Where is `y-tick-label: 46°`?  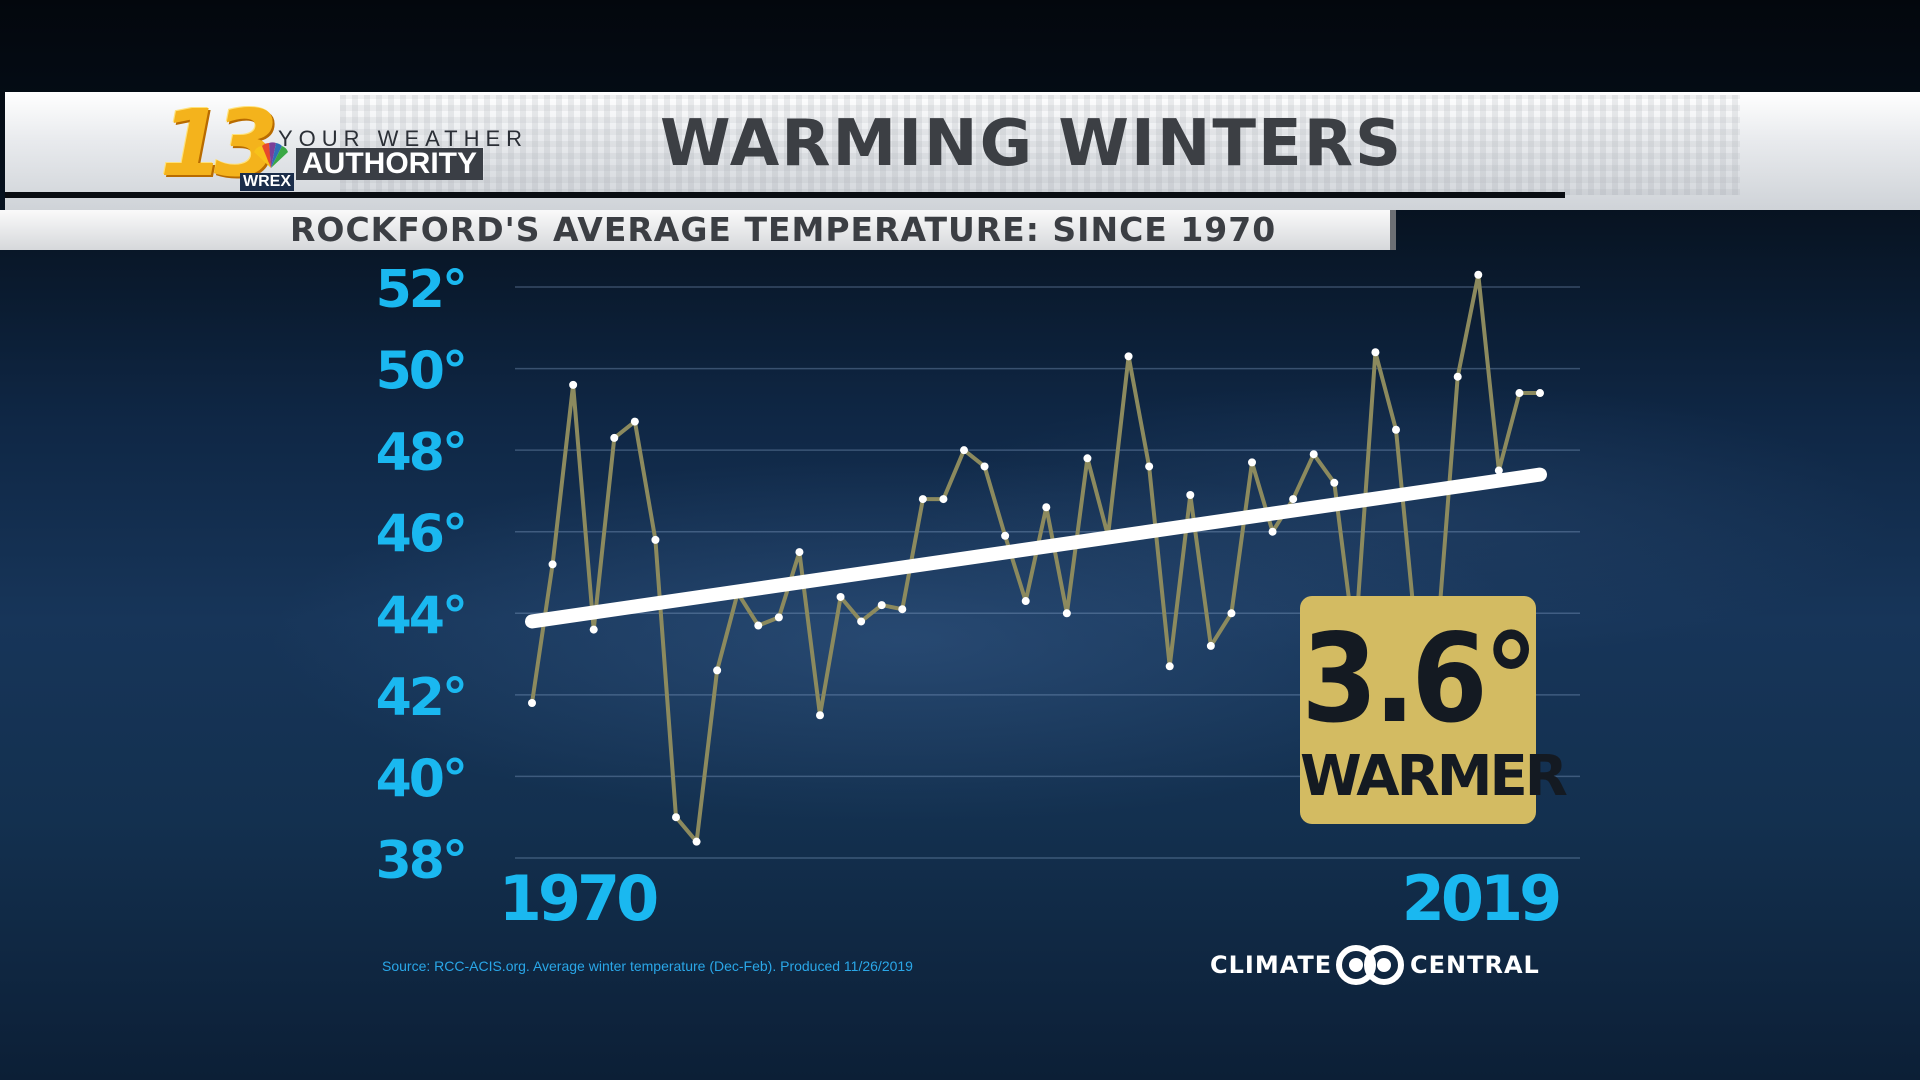 y-tick-label: 46° is located at coordinates (420, 535).